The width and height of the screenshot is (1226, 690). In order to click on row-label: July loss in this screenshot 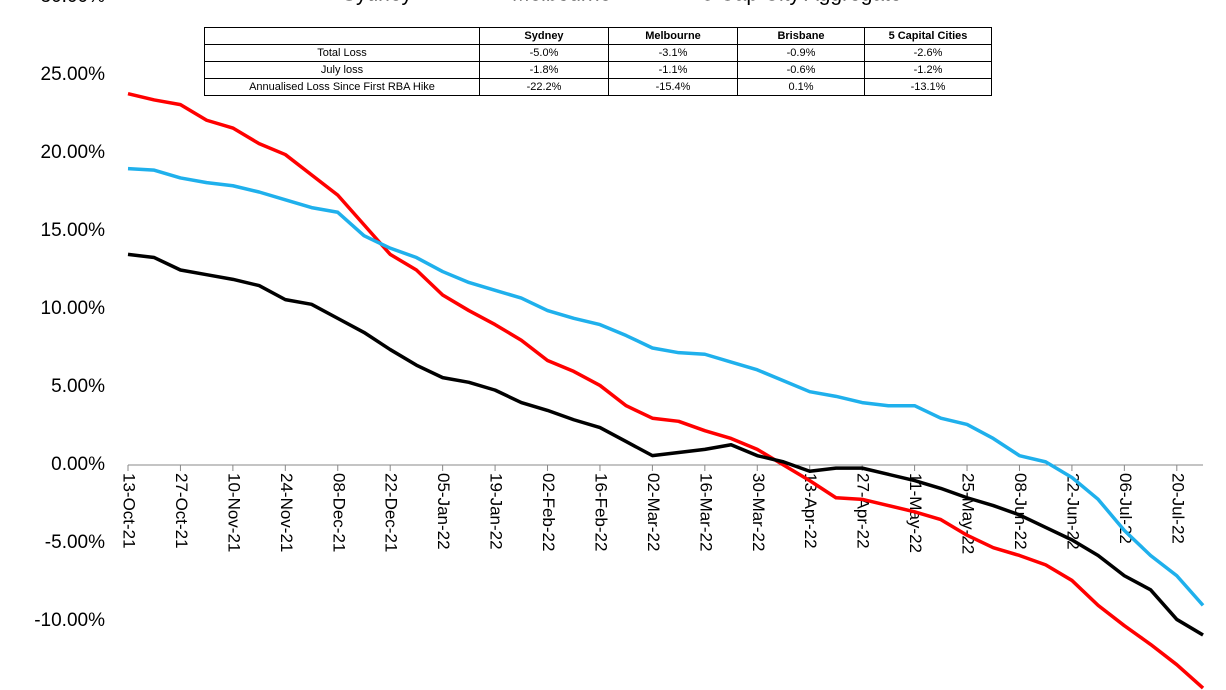, I will do `click(342, 70)`.